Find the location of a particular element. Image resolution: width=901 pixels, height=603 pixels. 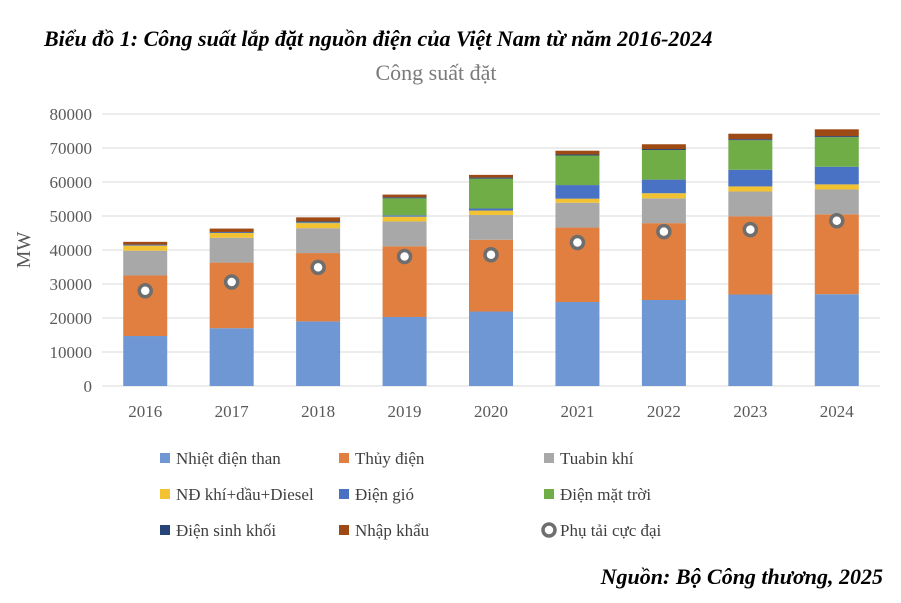

chart-title: Công suất đặt is located at coordinates (436, 72).